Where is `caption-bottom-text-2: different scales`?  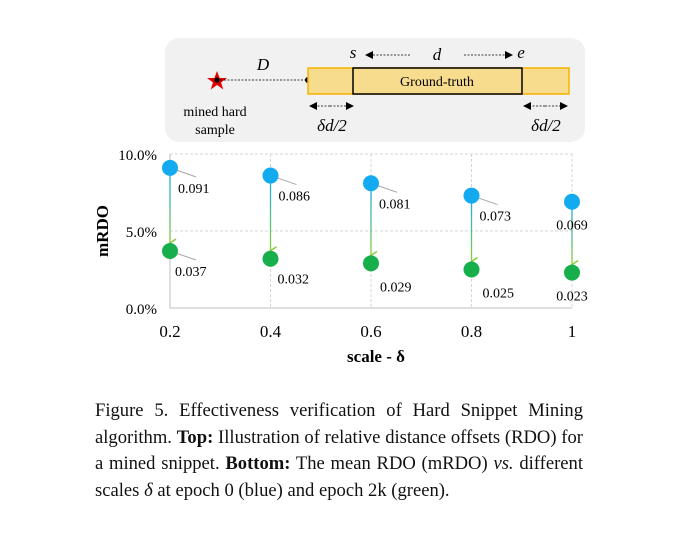
caption-bottom-text-2: different scales is located at coordinates (339, 477).